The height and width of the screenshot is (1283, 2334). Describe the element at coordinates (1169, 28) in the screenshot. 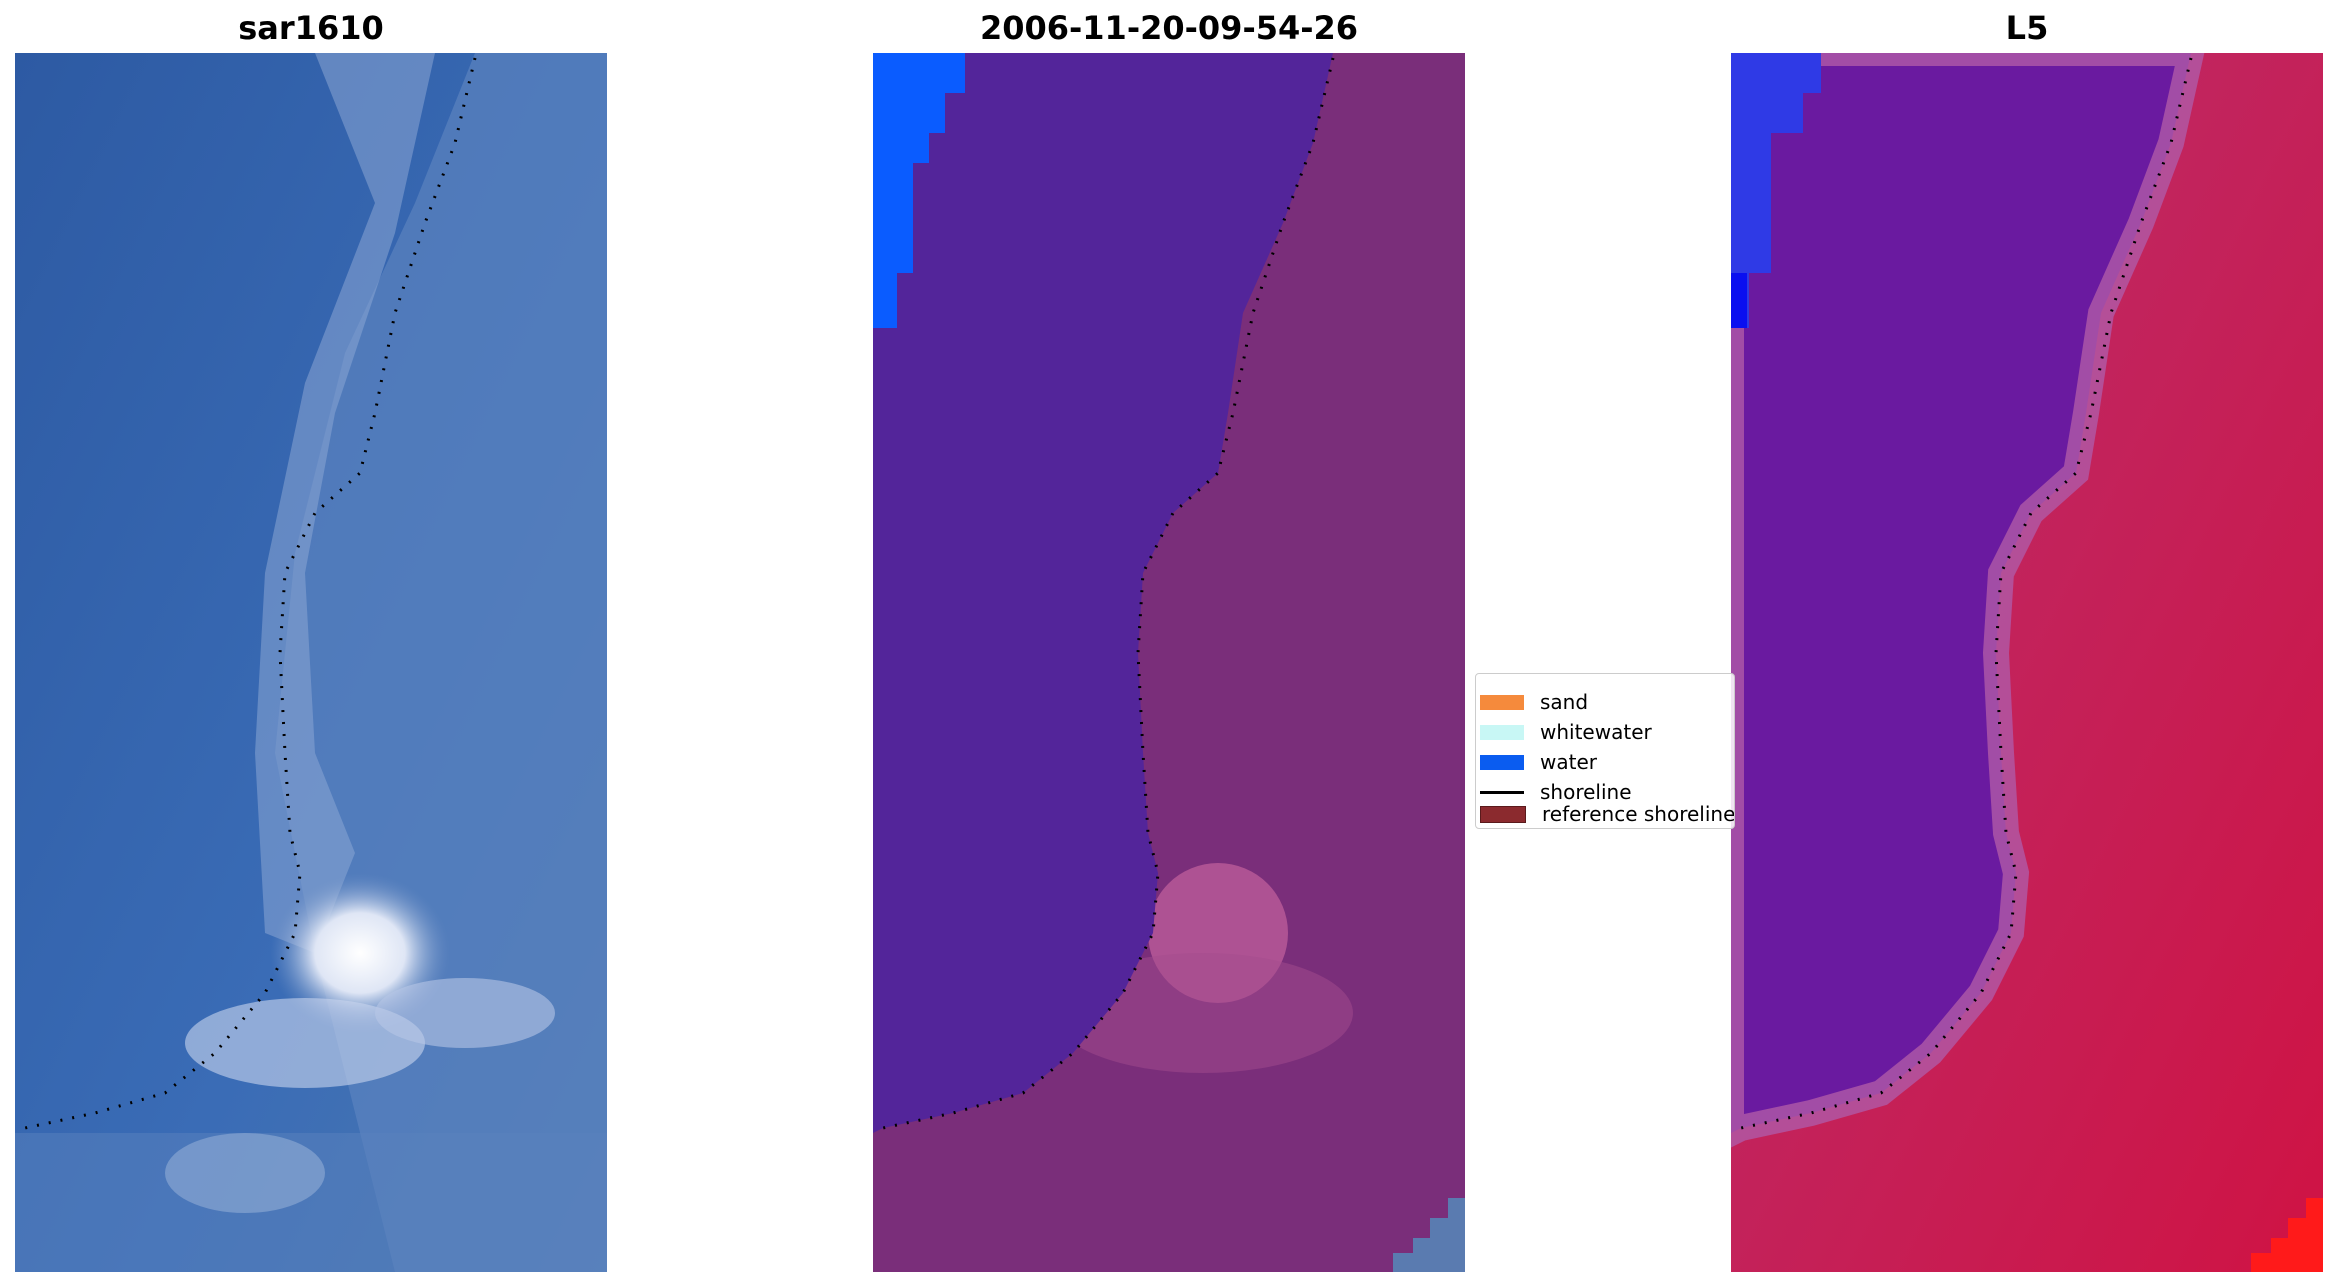

I see `panel-title-date: 2006-11-20-09-54-26` at that location.